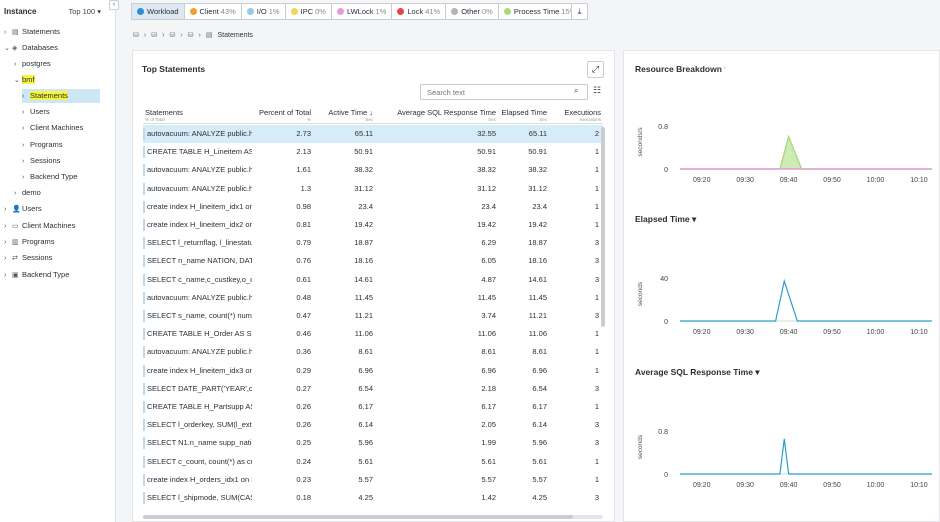 The width and height of the screenshot is (940, 522). I want to click on tree-node: › 👤Users, so click(58, 209).